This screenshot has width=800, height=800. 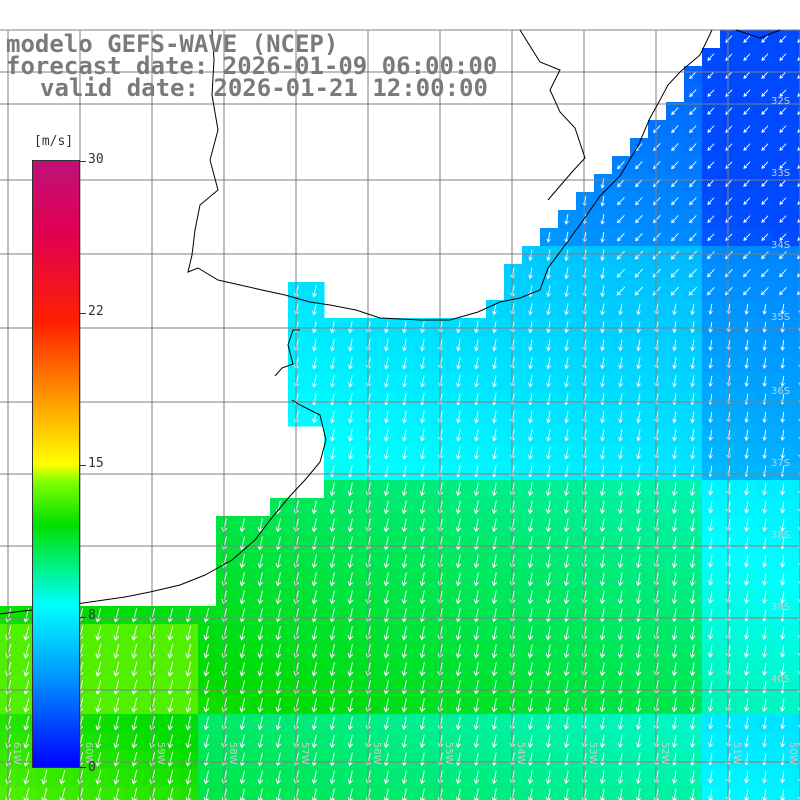 What do you see at coordinates (376, 753) in the screenshot?
I see `longitude-label: 56W` at bounding box center [376, 753].